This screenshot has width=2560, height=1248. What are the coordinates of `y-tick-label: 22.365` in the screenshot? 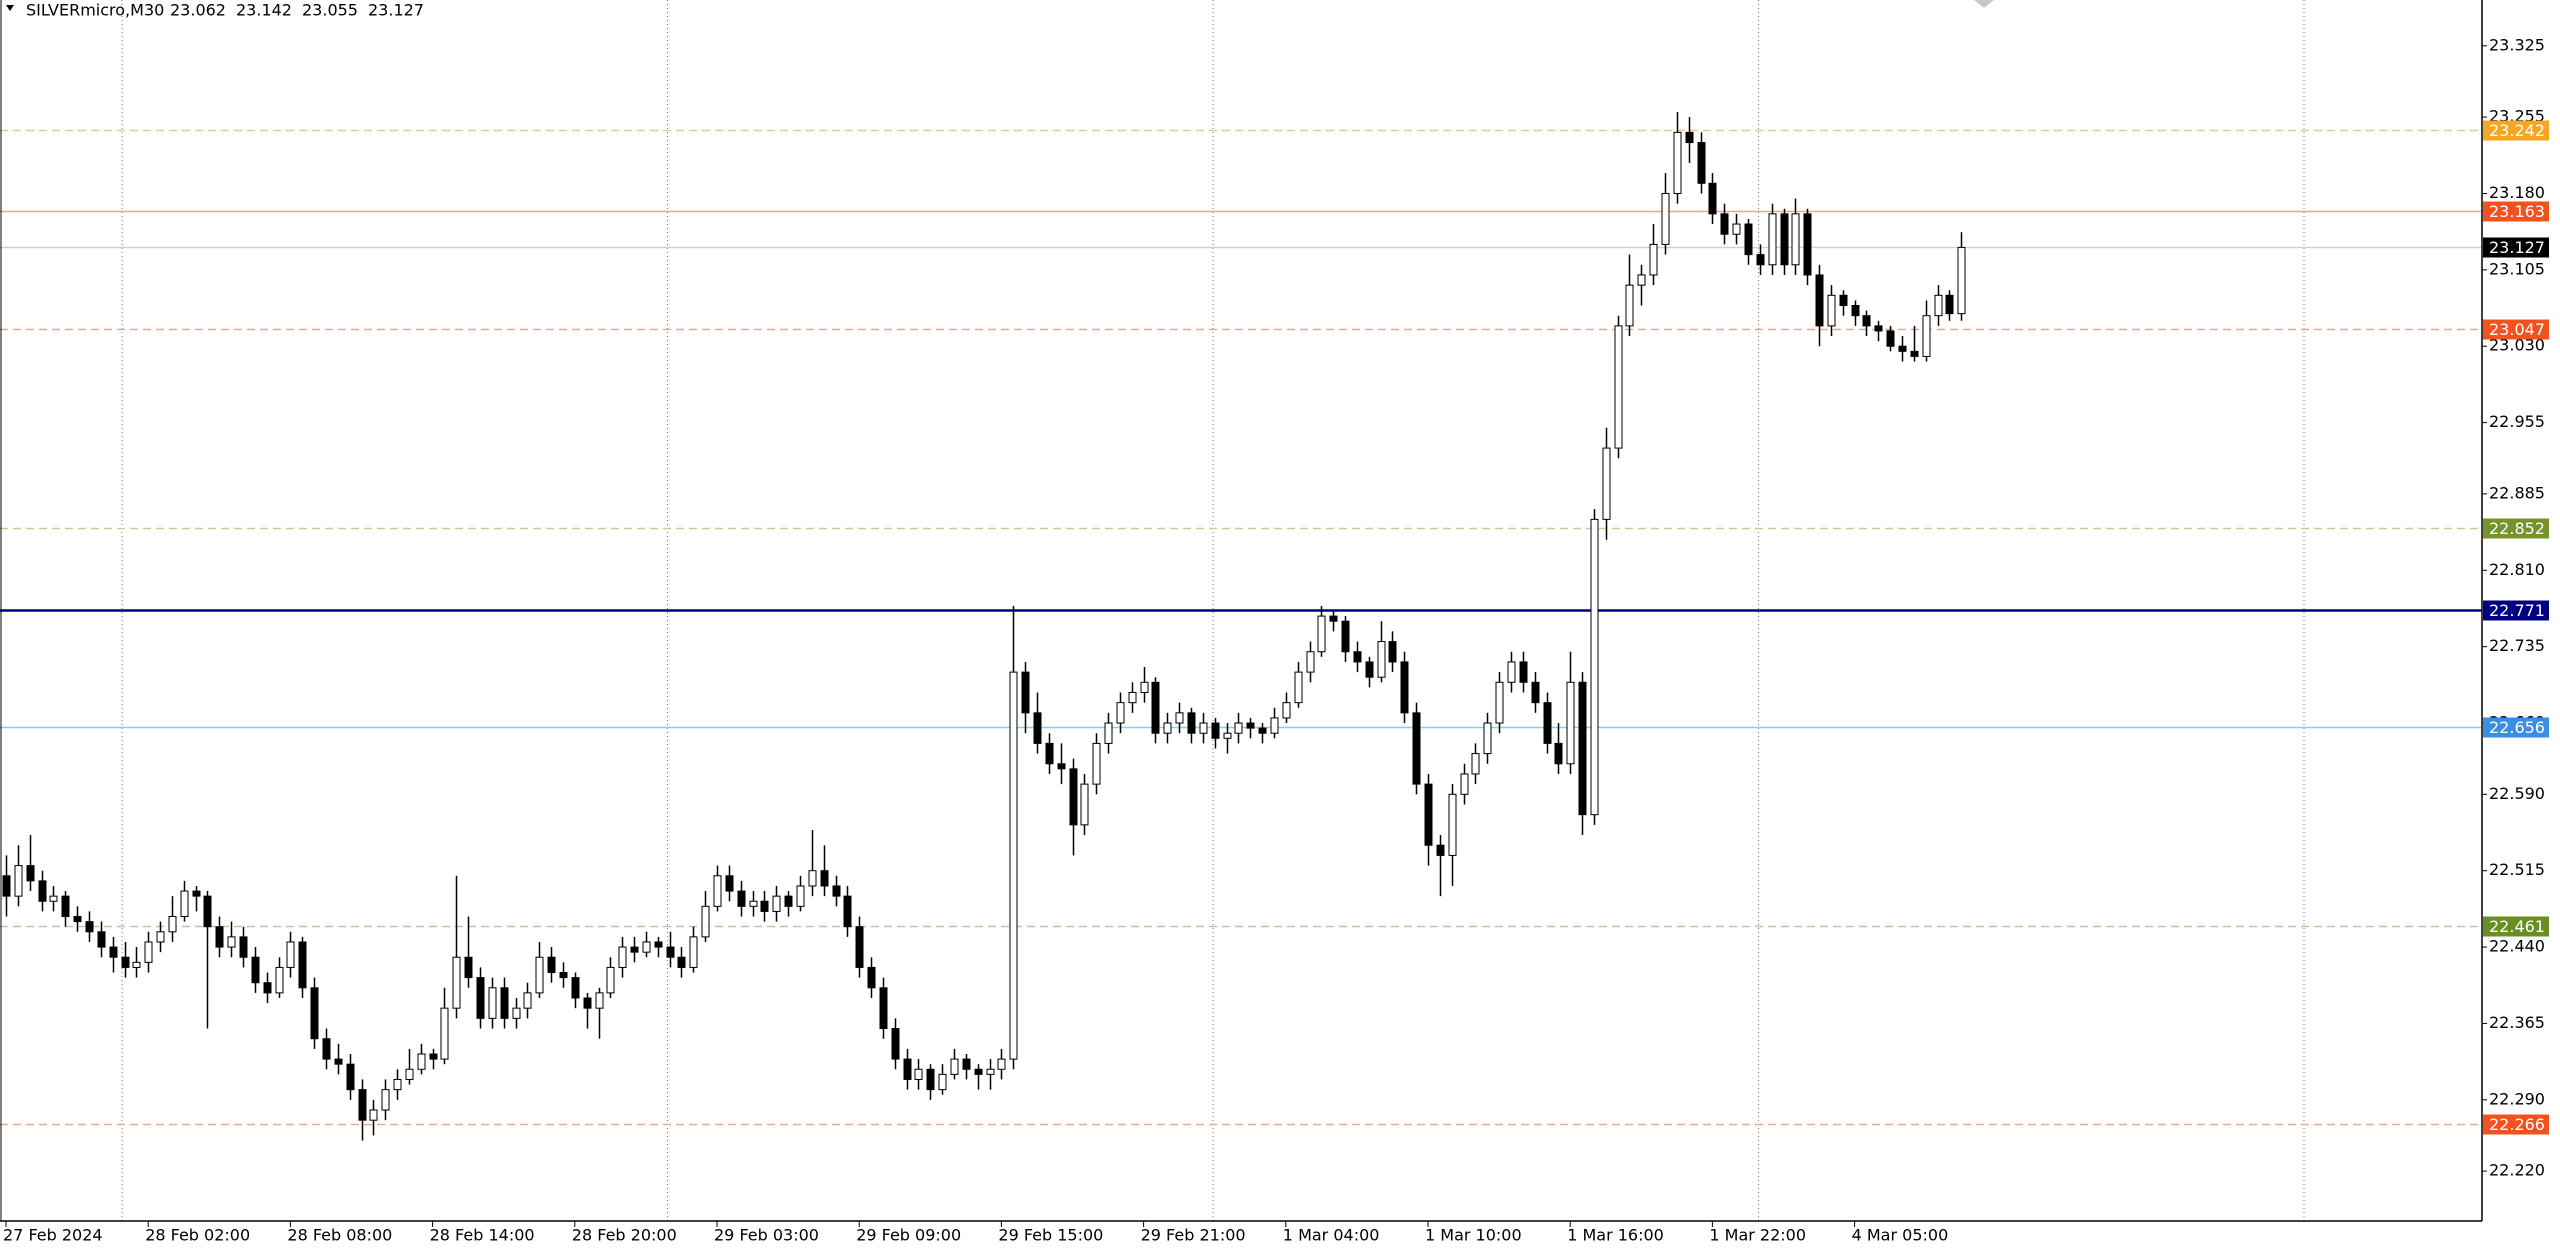 It's located at (2517, 1022).